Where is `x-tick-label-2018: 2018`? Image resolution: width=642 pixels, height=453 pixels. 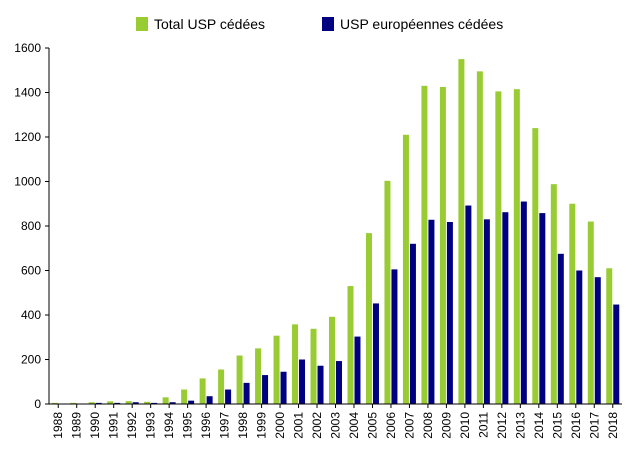 x-tick-label-2018: 2018 is located at coordinates (613, 425).